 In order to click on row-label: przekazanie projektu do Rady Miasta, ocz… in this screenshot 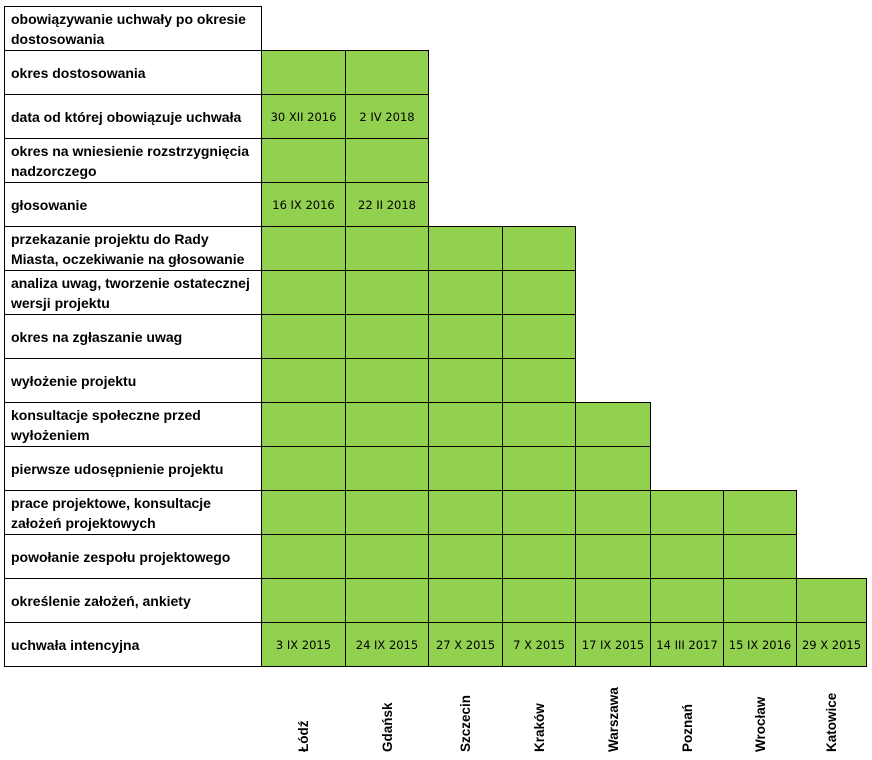, I will do `click(133, 248)`.